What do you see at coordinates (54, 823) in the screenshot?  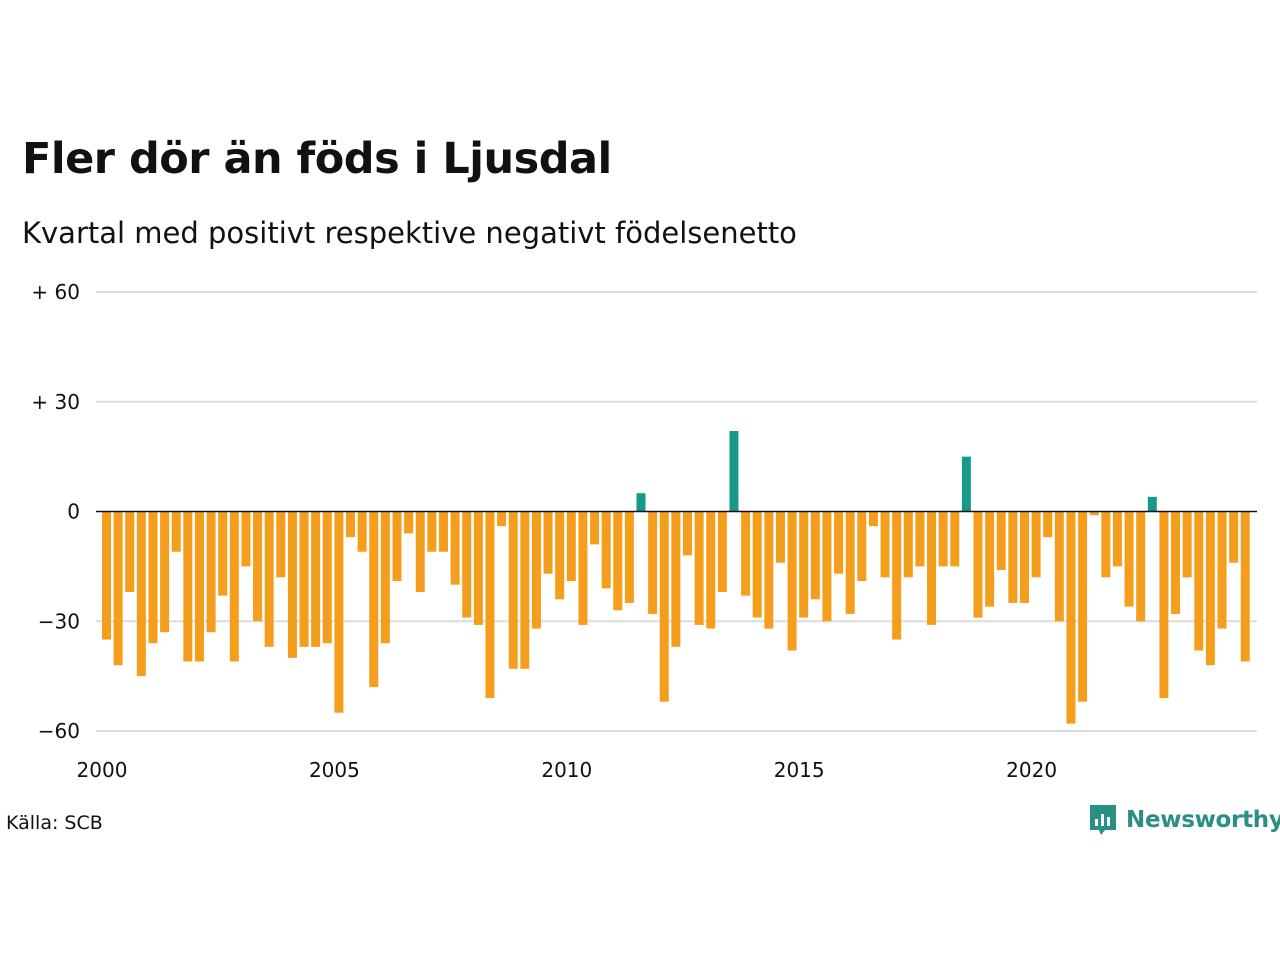 I see `source-note: Källa: SCB` at bounding box center [54, 823].